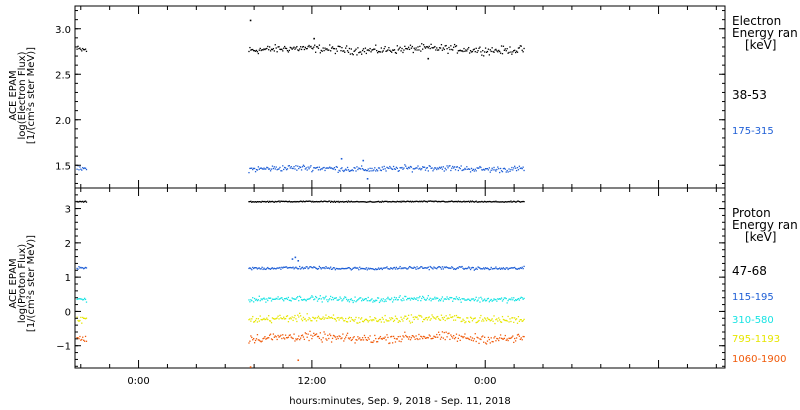 The width and height of the screenshot is (800, 410). What do you see at coordinates (759, 359) in the screenshot?
I see `legend-entry: 1060-1900` at bounding box center [759, 359].